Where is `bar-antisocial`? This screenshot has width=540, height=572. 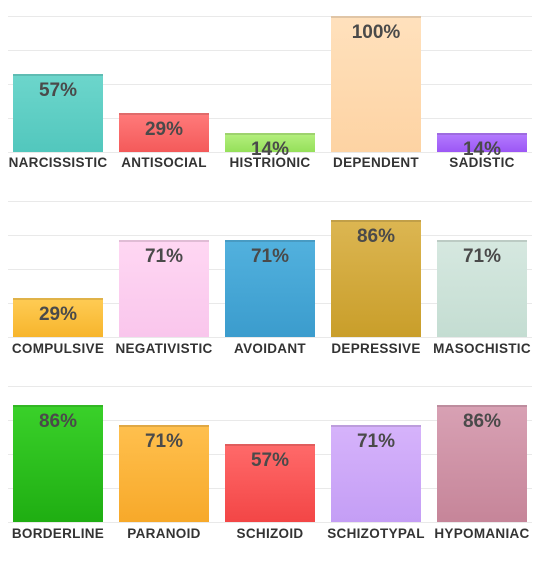 bar-antisocial is located at coordinates (164, 132).